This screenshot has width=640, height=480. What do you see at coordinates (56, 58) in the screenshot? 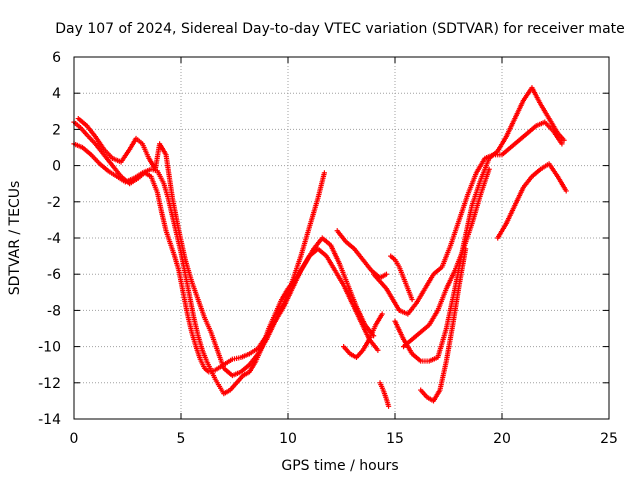
I see `y-tick-label: 6` at bounding box center [56, 58].